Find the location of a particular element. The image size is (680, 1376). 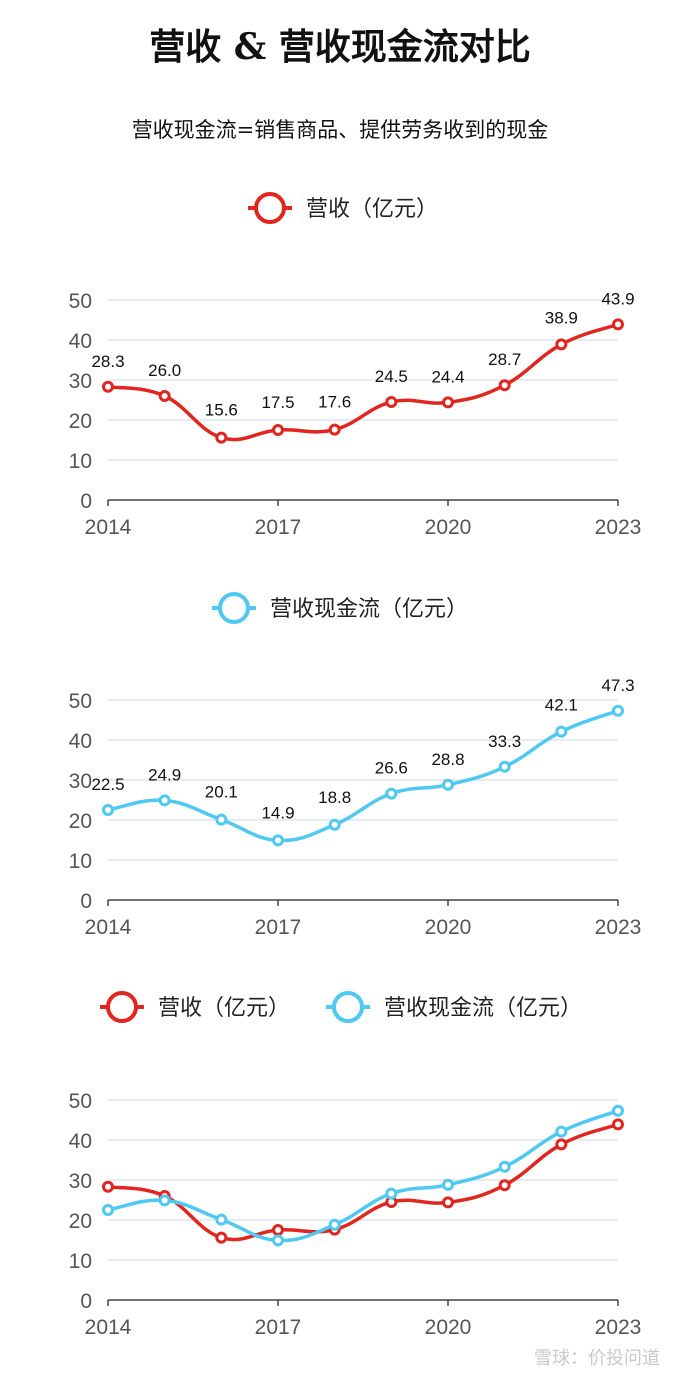

page-title: 营收 & 营收现金流对比 is located at coordinates (340, 47).